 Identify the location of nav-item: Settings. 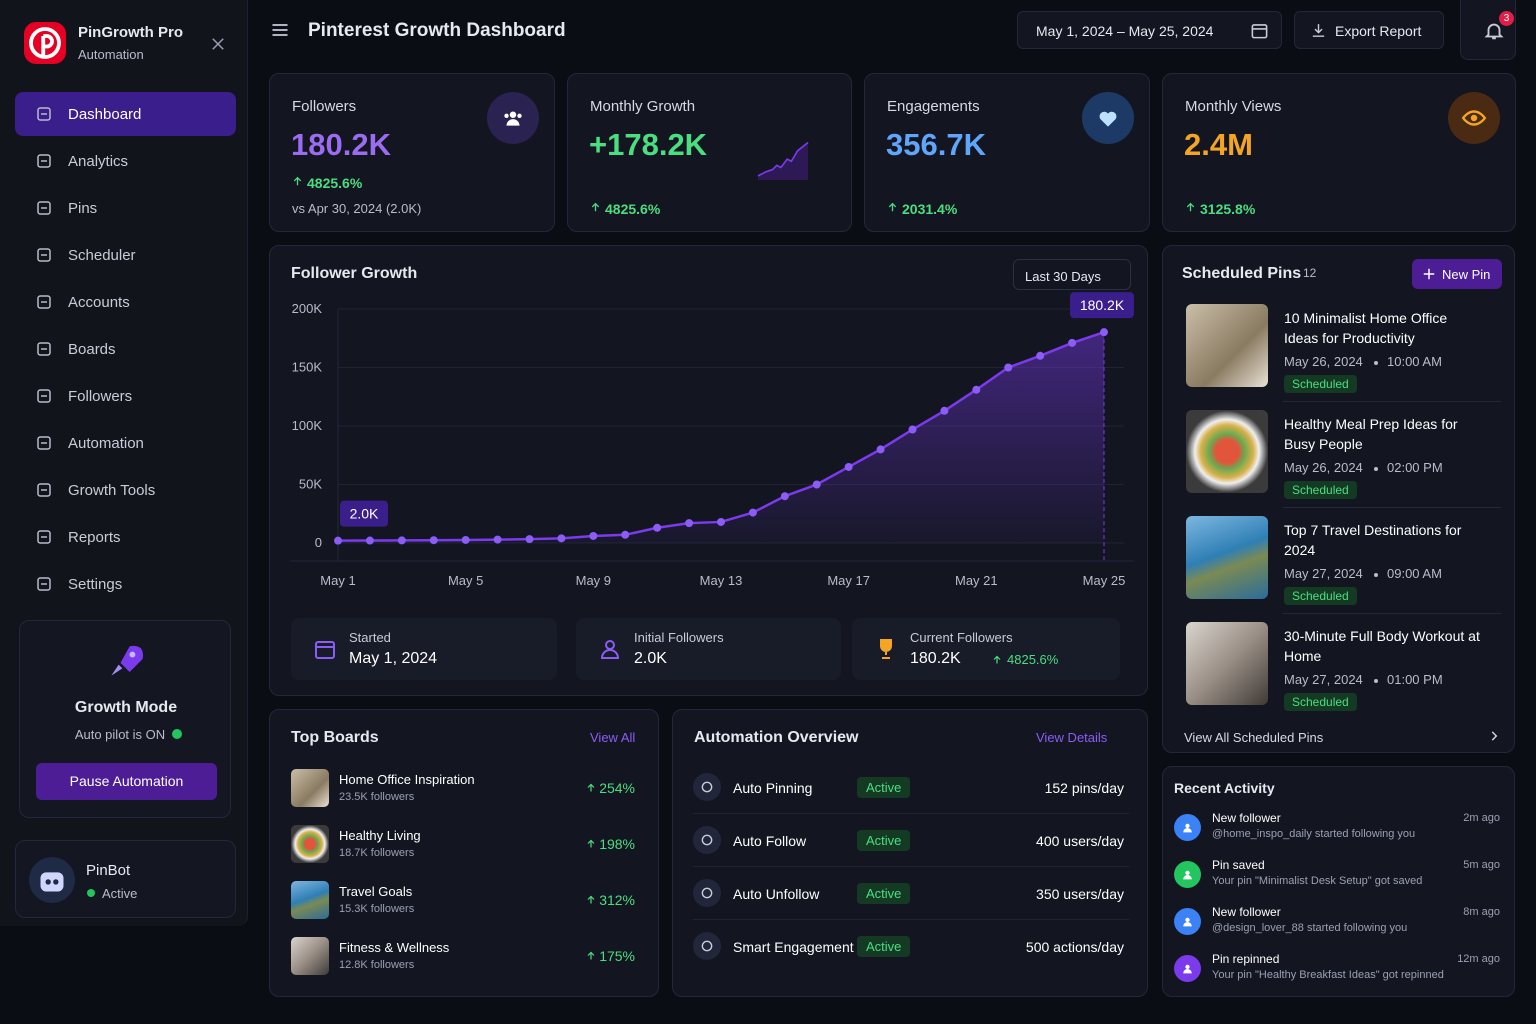
(125, 584).